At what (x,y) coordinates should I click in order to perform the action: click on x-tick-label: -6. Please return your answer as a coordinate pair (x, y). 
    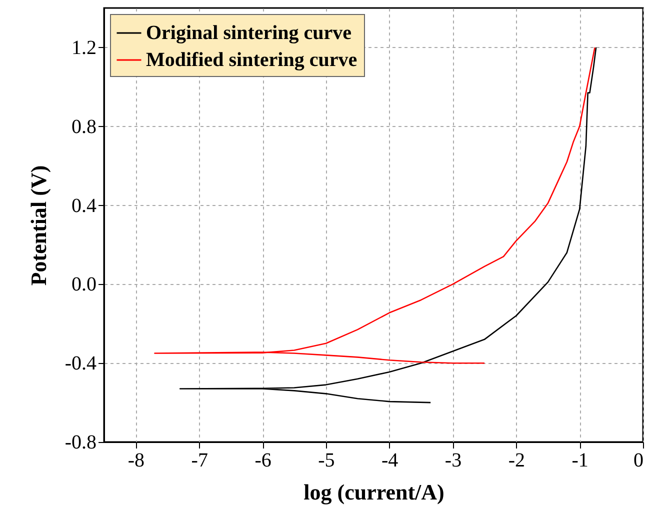
    Looking at the image, I should click on (263, 461).